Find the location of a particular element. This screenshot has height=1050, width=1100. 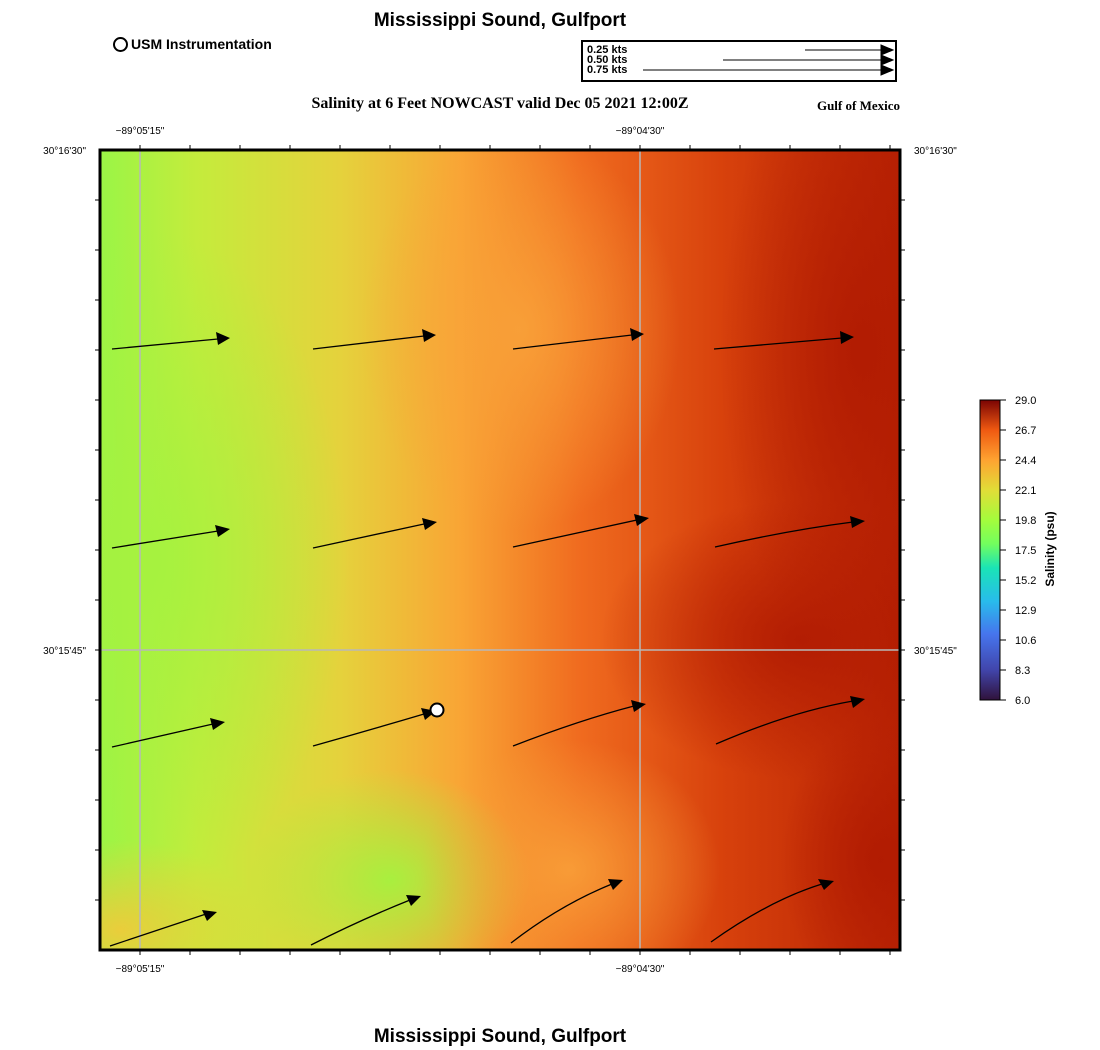

vector-legend-label: 0.75 kts is located at coordinates (607, 70).